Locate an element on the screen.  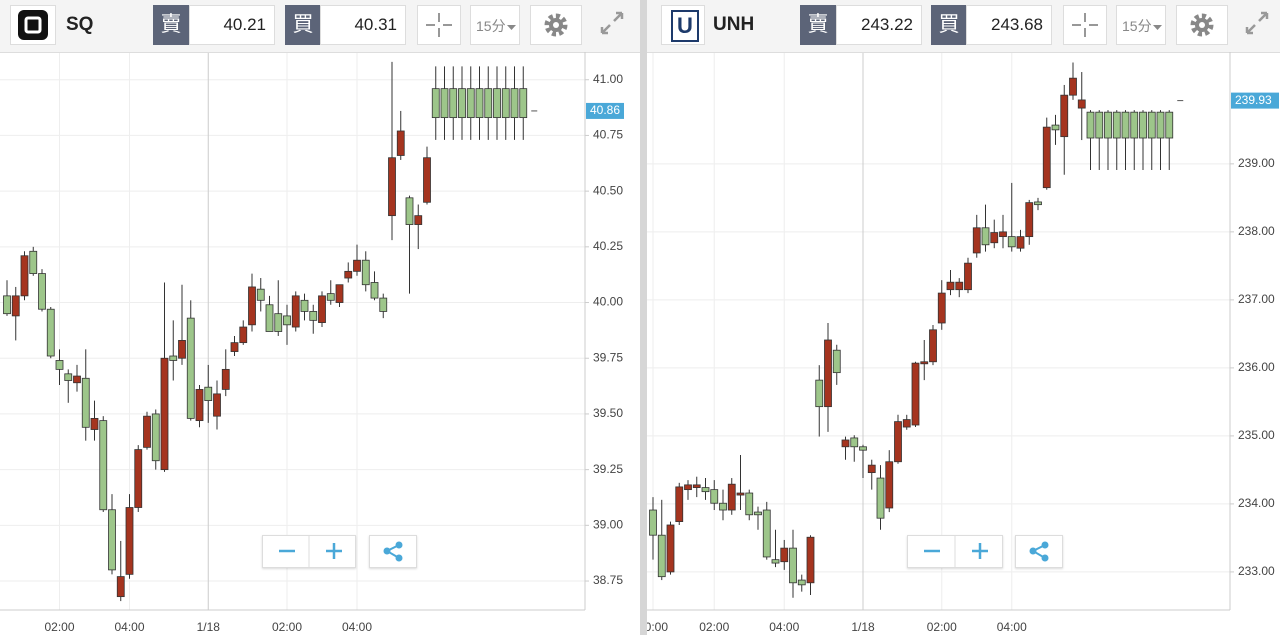
y-tick-label: 239.00 is located at coordinates (1256, 163).